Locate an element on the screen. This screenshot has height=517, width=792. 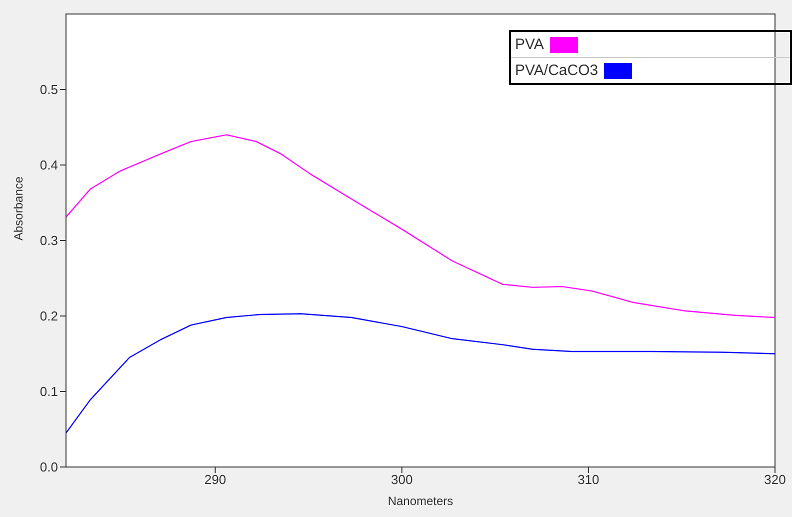
x-tick-label: 300 is located at coordinates (401, 480).